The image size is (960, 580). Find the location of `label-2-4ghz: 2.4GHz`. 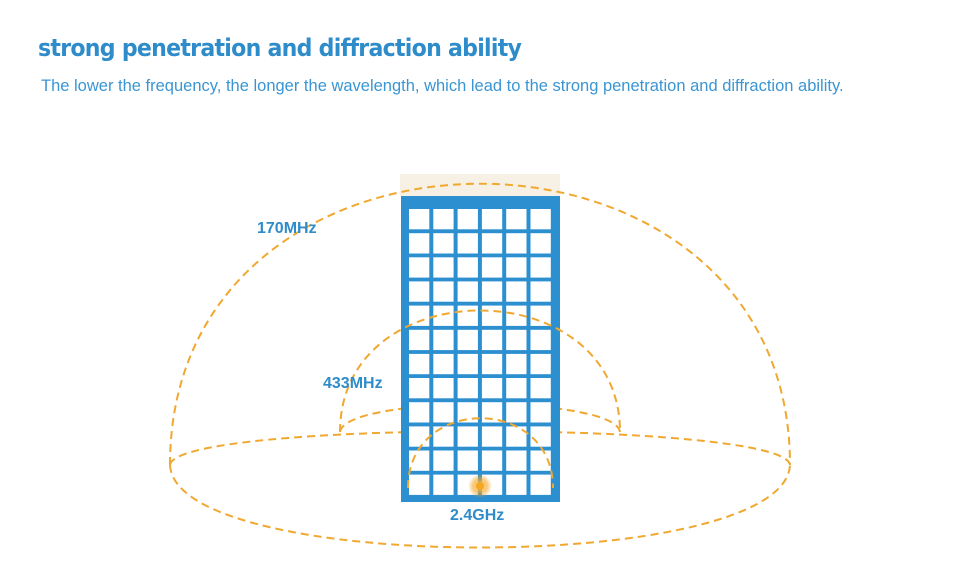

label-2-4ghz: 2.4GHz is located at coordinates (477, 515).